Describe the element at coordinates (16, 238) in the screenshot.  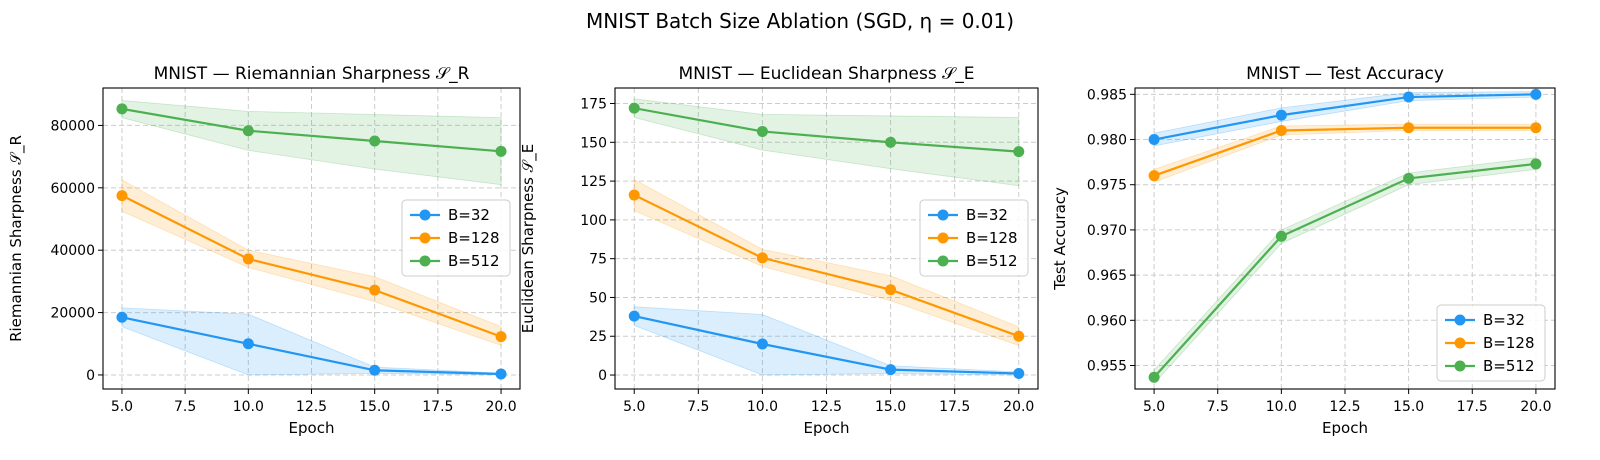
I see `y-axis-label: Riemannian Sharpness 𝒮_R` at that location.